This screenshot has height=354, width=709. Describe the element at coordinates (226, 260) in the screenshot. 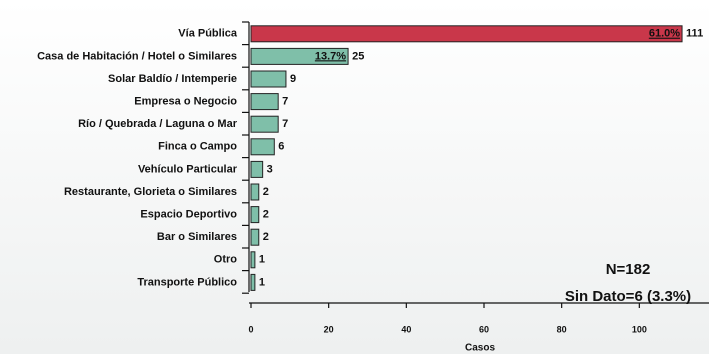

I see `y-tick-label: Otro` at that location.